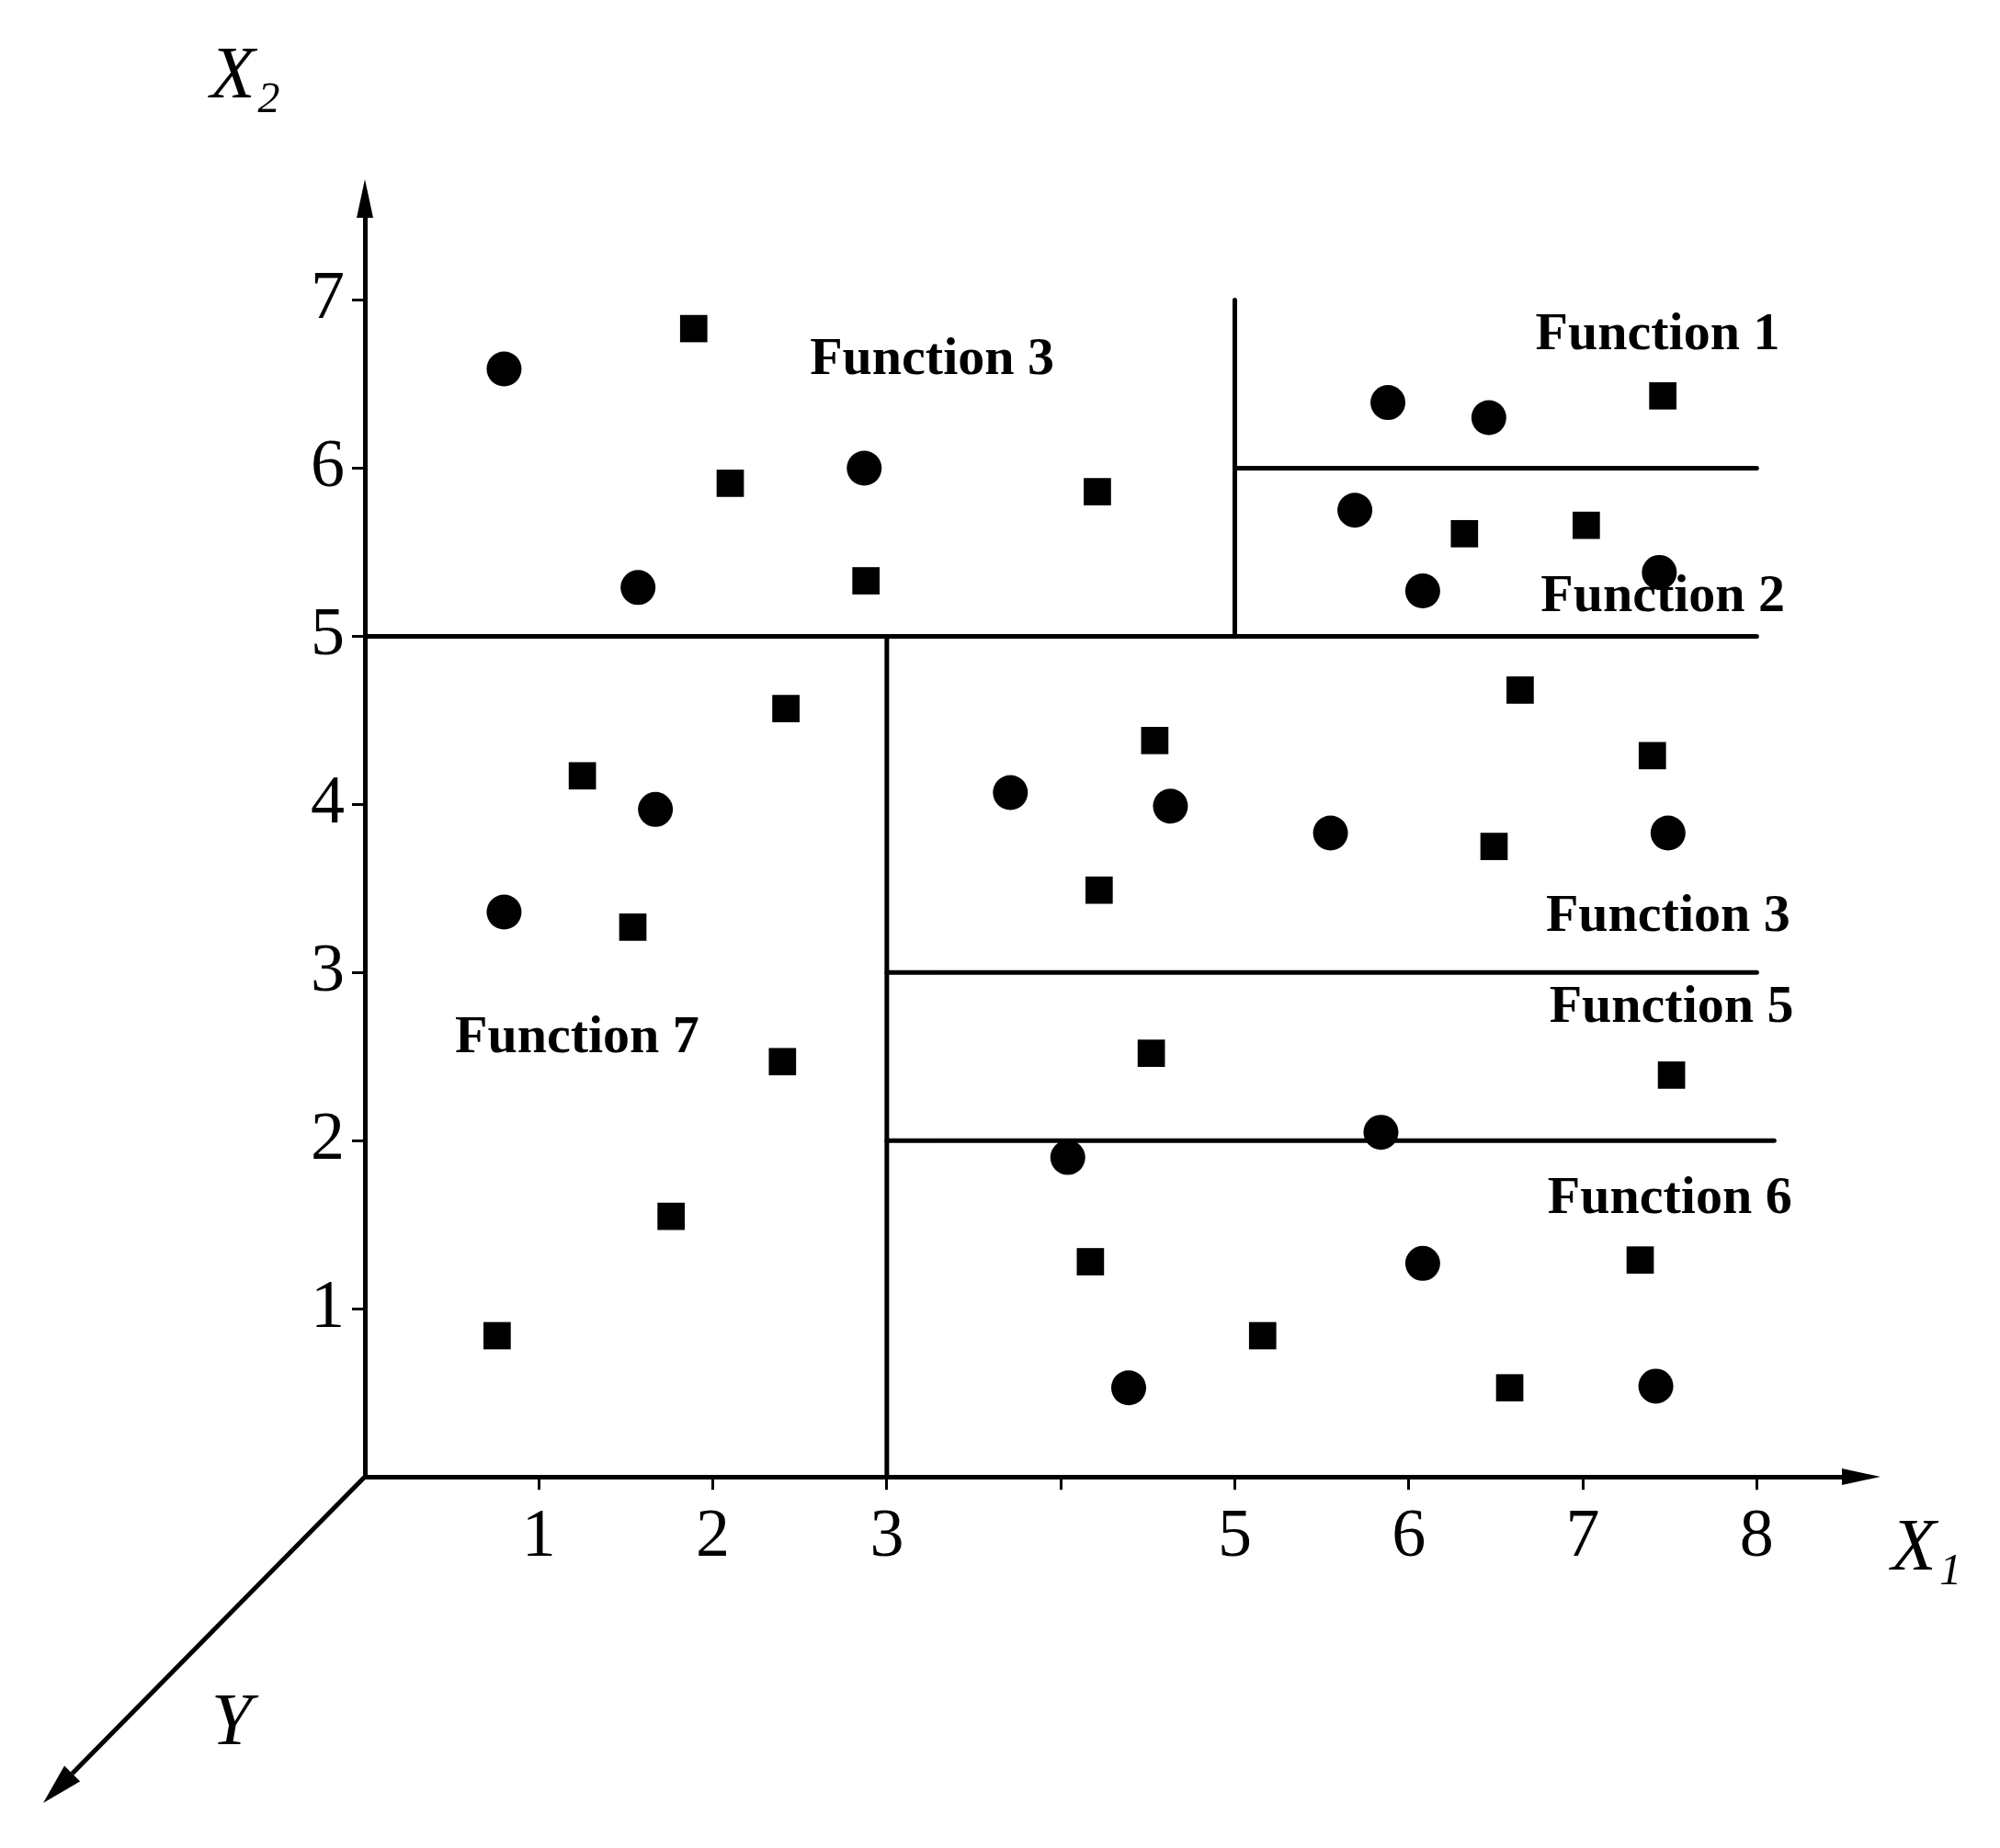 This screenshot has width=2000, height=1848. What do you see at coordinates (1756, 1533) in the screenshot?
I see `x-tick-label: 8` at bounding box center [1756, 1533].